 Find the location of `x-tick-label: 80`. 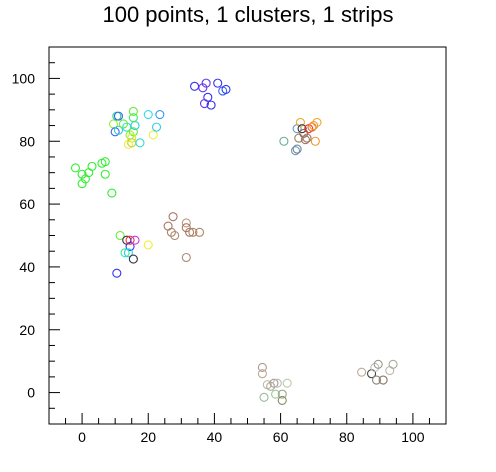

x-tick-label: 80 is located at coordinates (347, 437).